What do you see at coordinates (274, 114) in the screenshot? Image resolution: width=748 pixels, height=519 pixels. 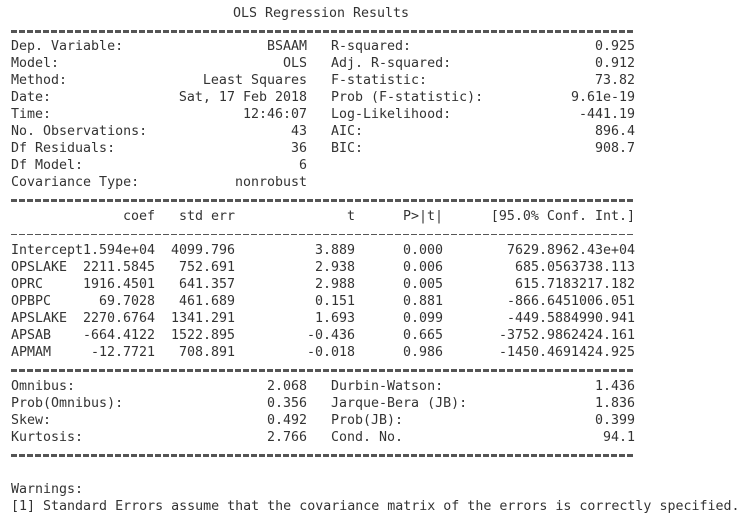 I see `value: 12:46:07` at bounding box center [274, 114].